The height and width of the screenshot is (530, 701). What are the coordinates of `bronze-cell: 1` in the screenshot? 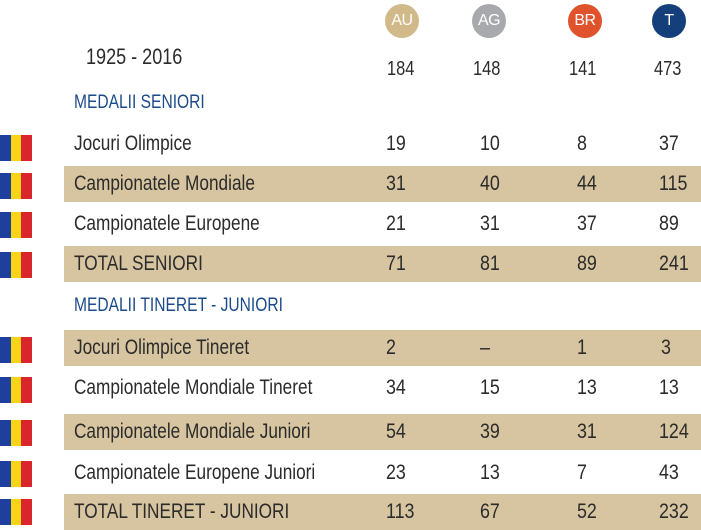 It's located at (582, 347).